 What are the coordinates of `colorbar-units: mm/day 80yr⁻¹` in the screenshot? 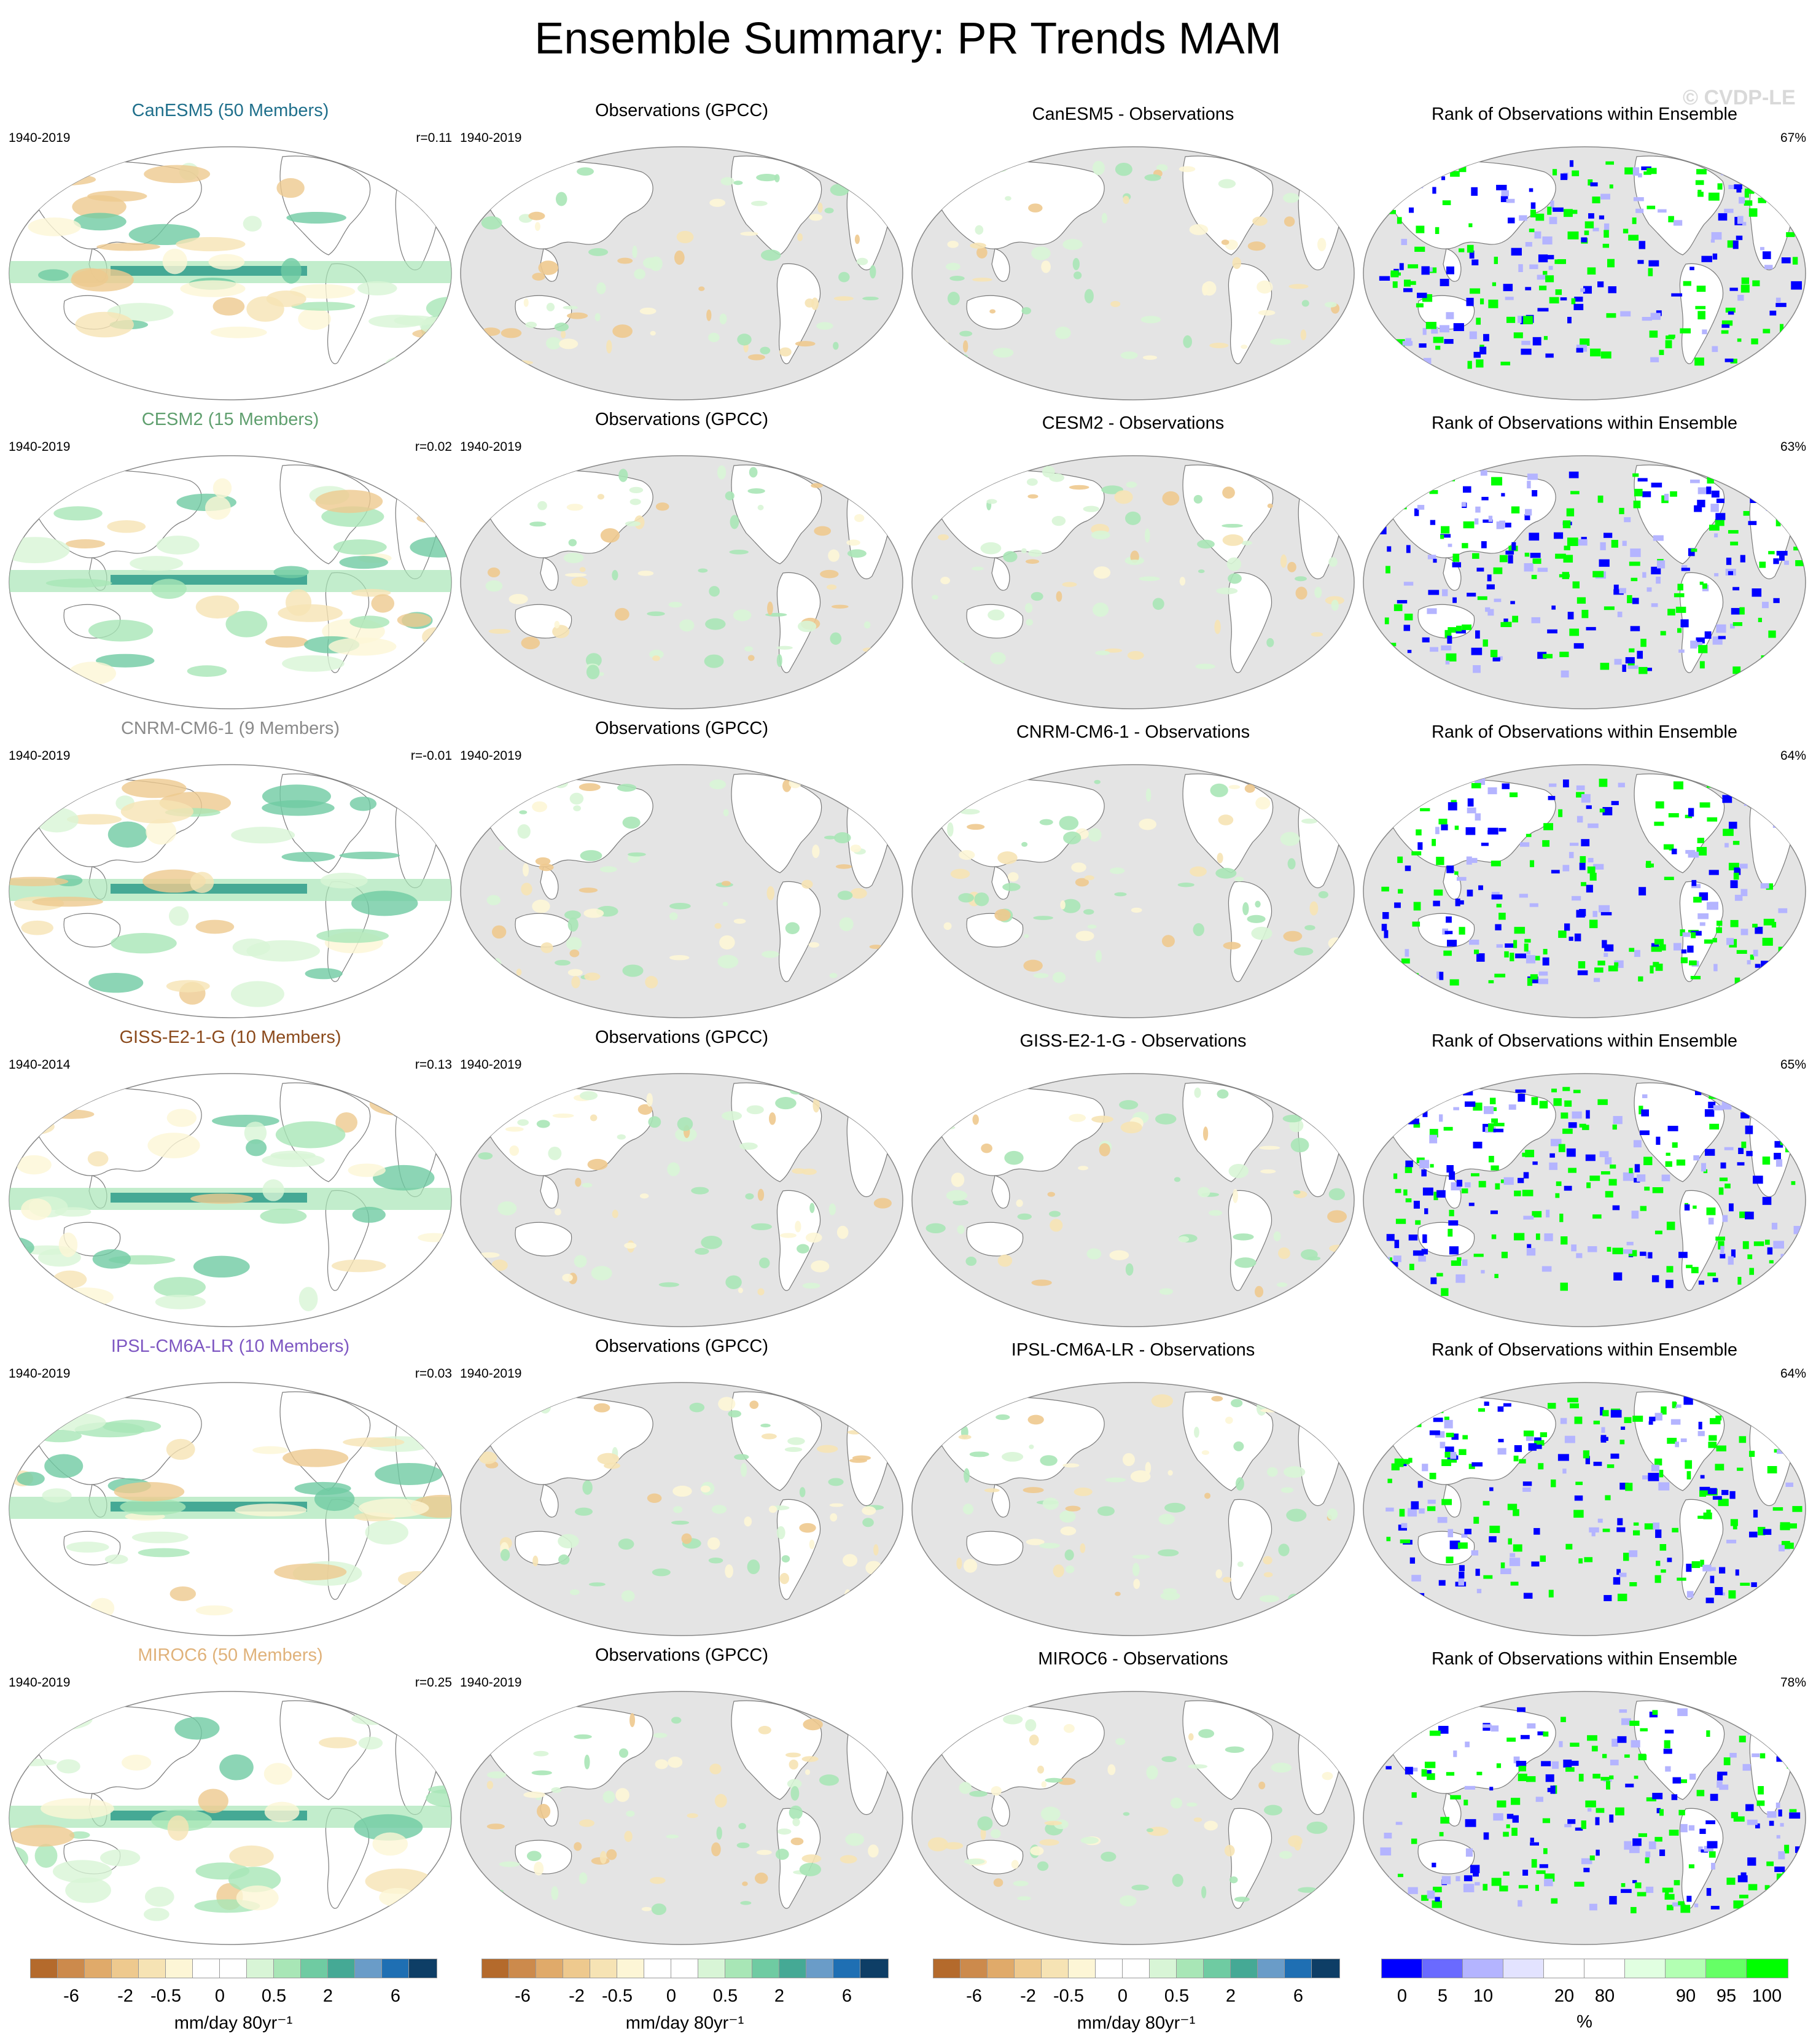 It's located at (684, 2023).